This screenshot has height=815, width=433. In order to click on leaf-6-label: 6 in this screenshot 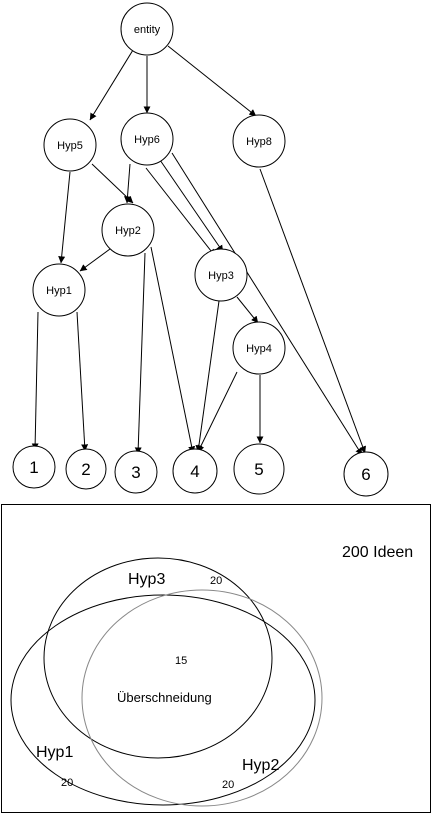, I will do `click(365, 474)`.